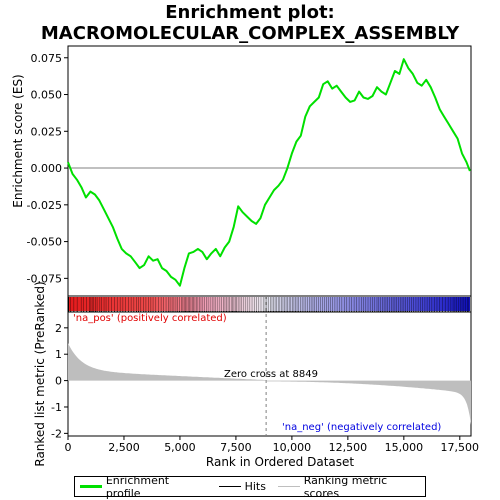 This screenshot has width=500, height=500. I want to click on x-axis-label: Rank in Ordered Dataset, so click(280, 462).